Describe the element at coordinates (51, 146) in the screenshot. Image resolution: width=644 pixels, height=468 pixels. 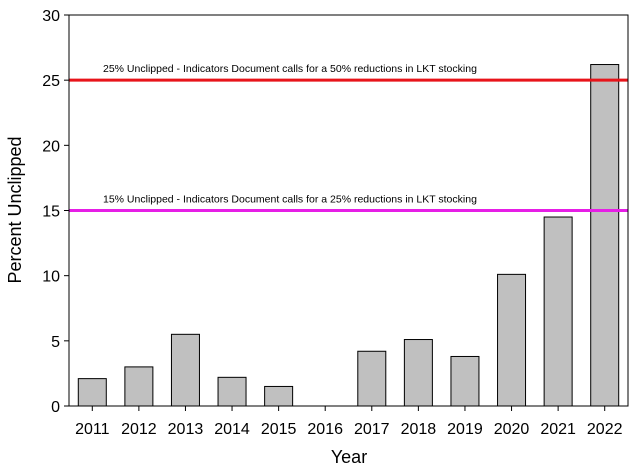
I see `y-tick-label-20: 20` at that location.